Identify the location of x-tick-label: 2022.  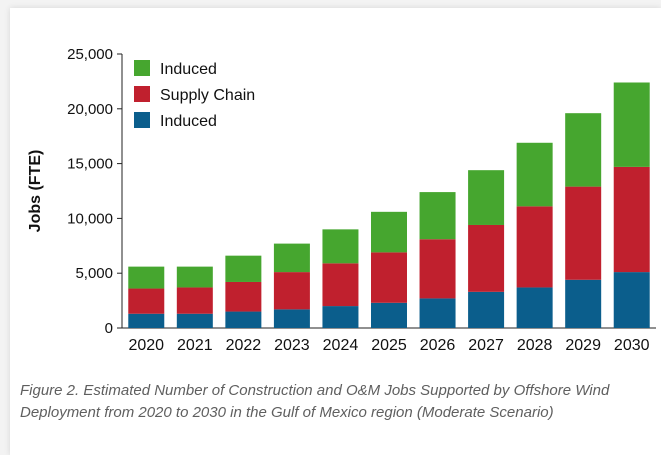
(244, 345).